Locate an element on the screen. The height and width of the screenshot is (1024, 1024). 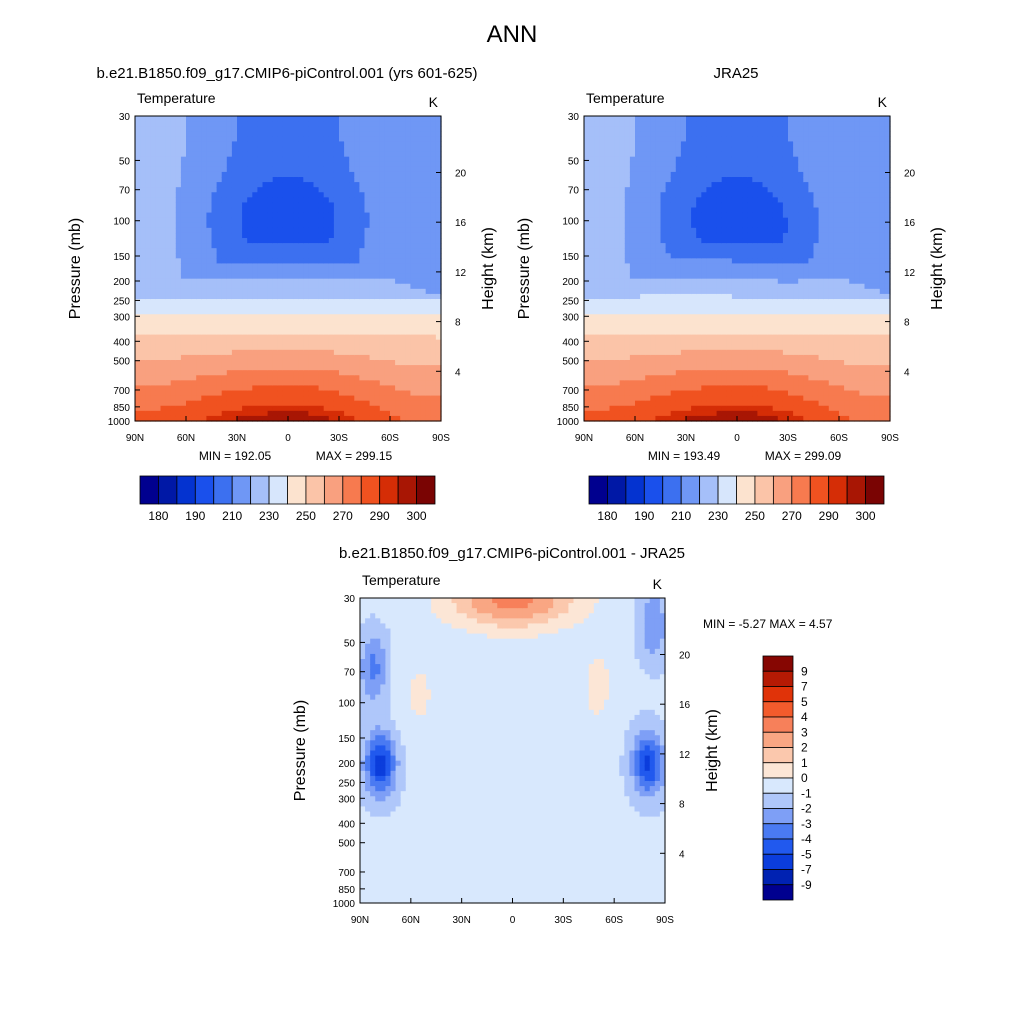
height-tick-label: 20 is located at coordinates (461, 173).